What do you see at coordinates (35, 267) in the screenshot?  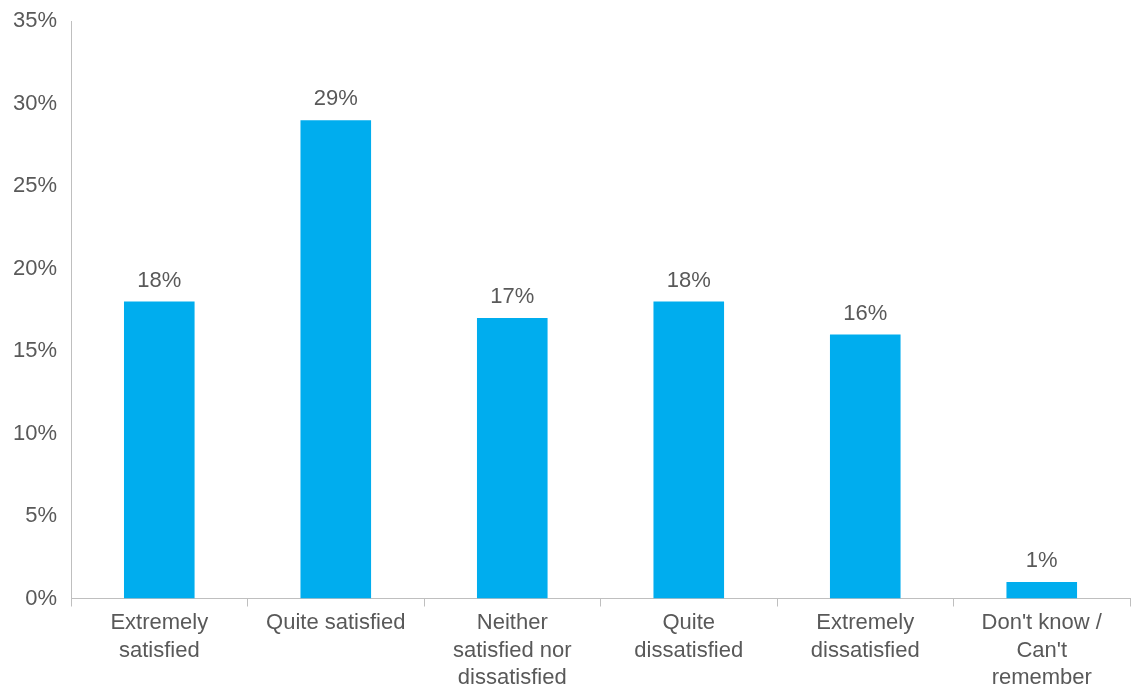 I see `y-tick-label: 20%` at bounding box center [35, 267].